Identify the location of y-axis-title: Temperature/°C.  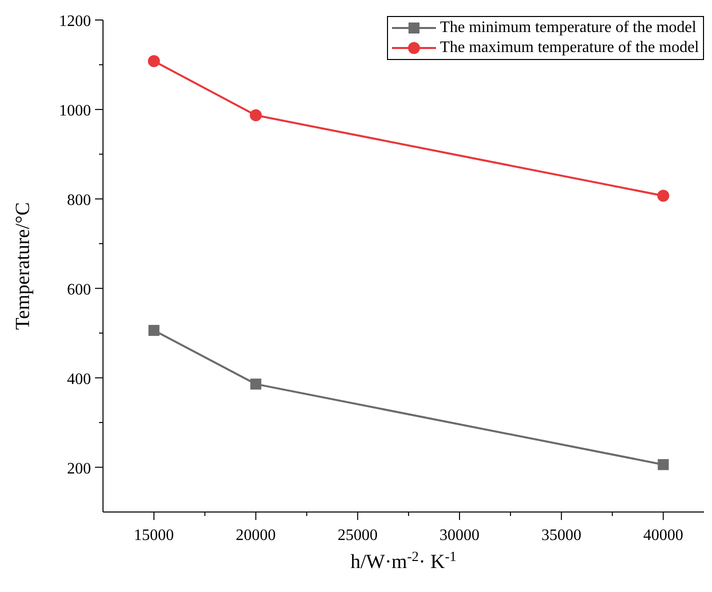
(23, 266).